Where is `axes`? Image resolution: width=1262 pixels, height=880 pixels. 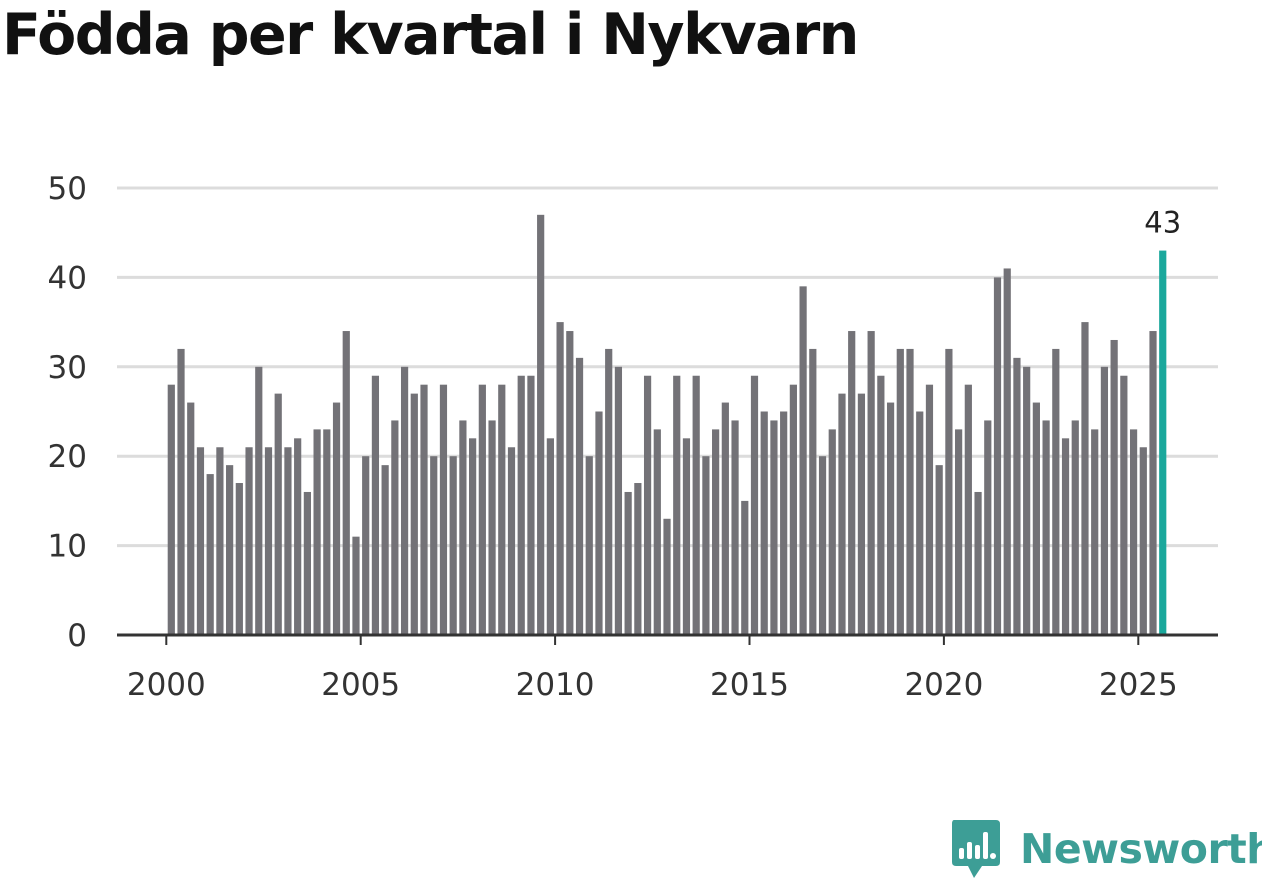
axes is located at coordinates (667, 639).